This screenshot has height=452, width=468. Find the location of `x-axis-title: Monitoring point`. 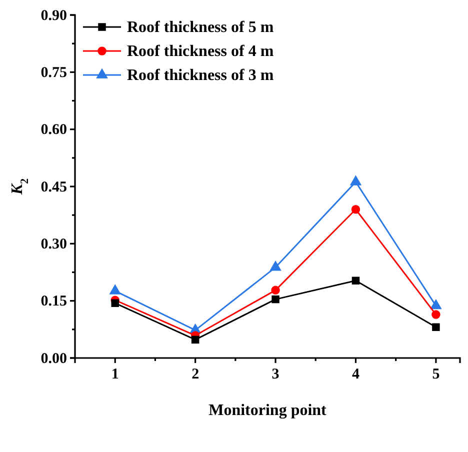

x-axis-title: Monitoring point is located at coordinates (268, 410).